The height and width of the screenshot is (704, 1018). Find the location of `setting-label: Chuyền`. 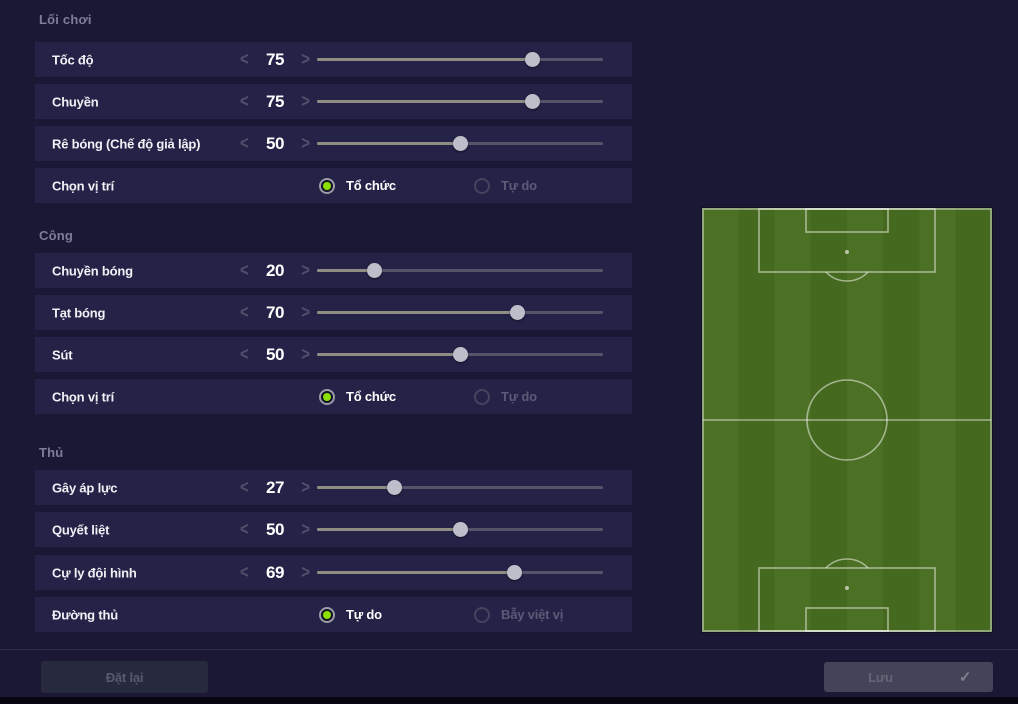

setting-label: Chuyền is located at coordinates (75, 101).